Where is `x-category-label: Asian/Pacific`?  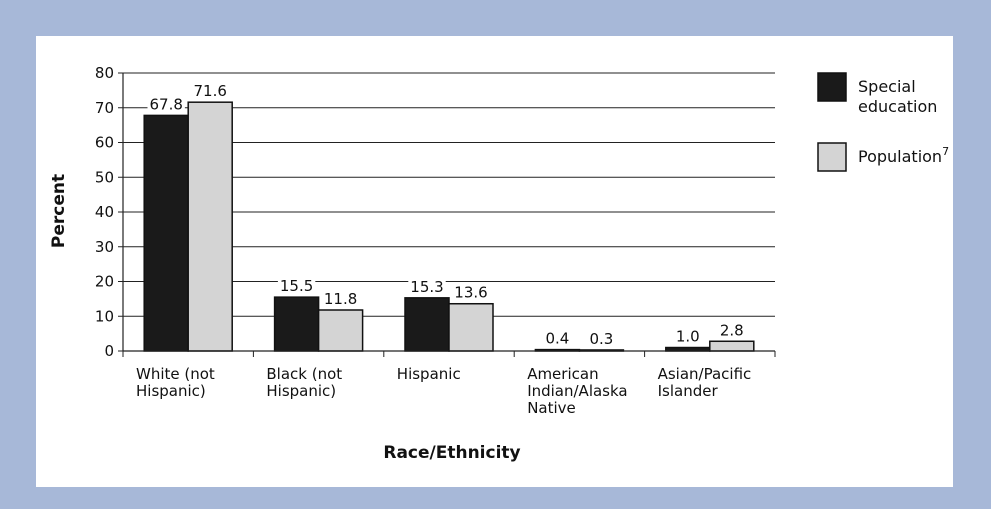 x-category-label: Asian/Pacific is located at coordinates (705, 374).